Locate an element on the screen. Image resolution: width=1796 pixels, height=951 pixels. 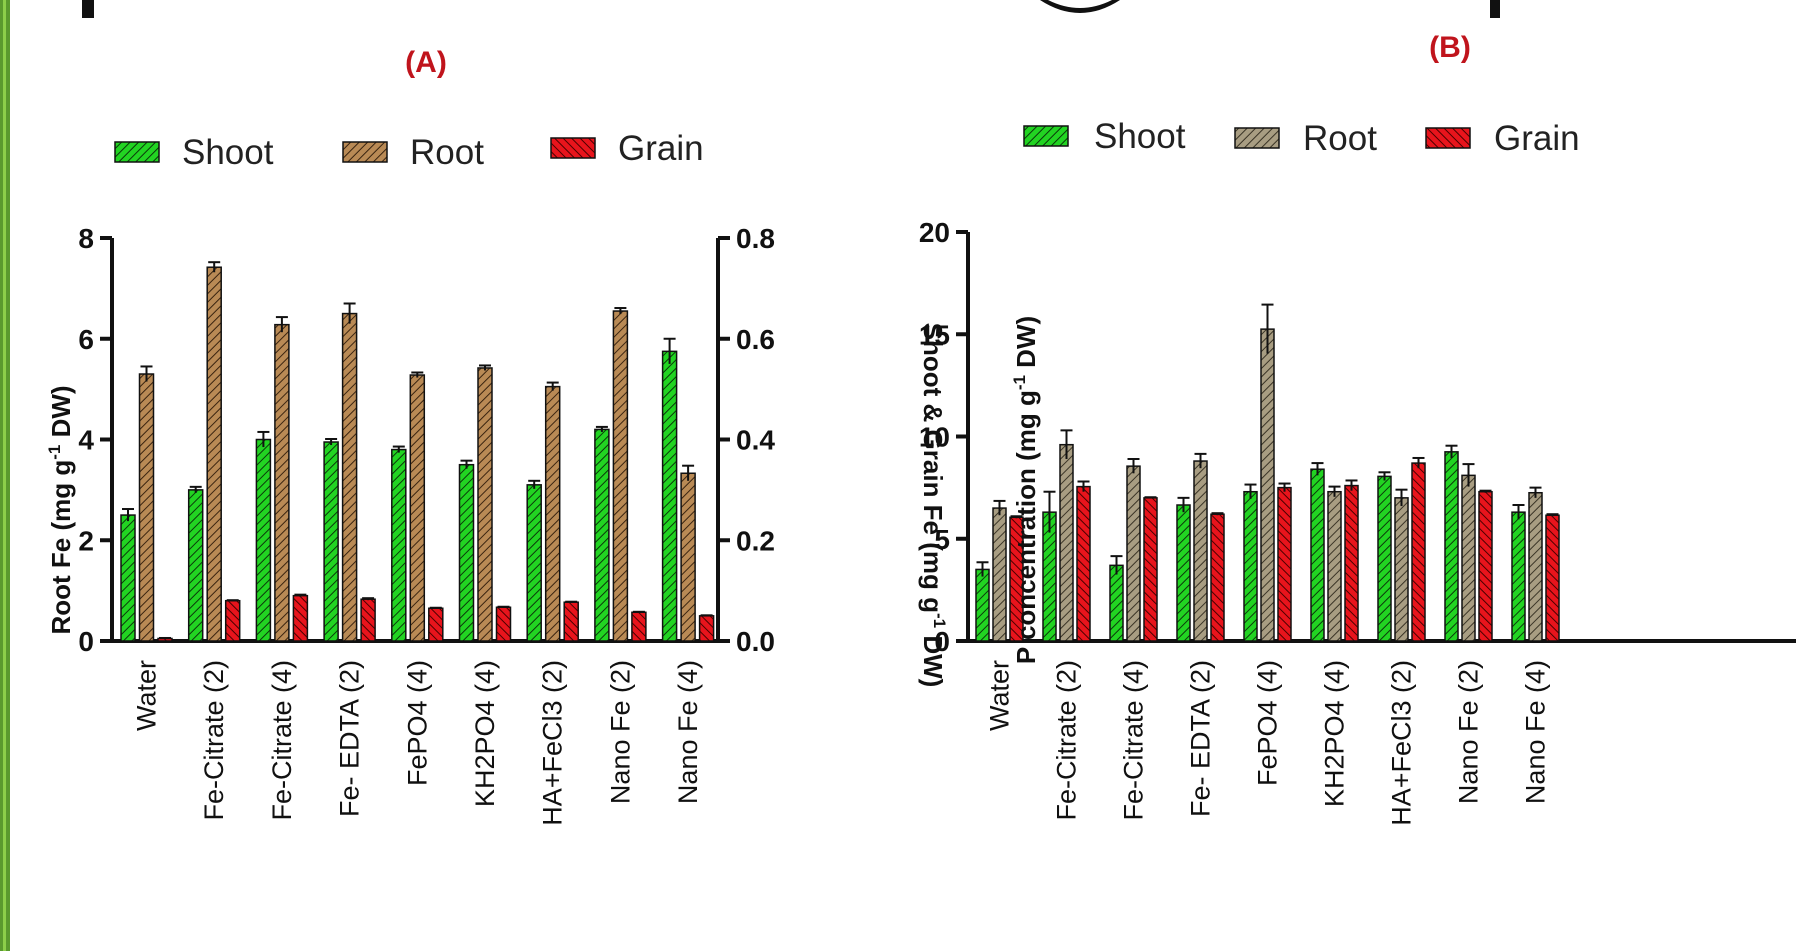
y-axis-title-right-a: Shoot & Grain Fe (mg g-1 DW) is located at coordinates (933, 505).